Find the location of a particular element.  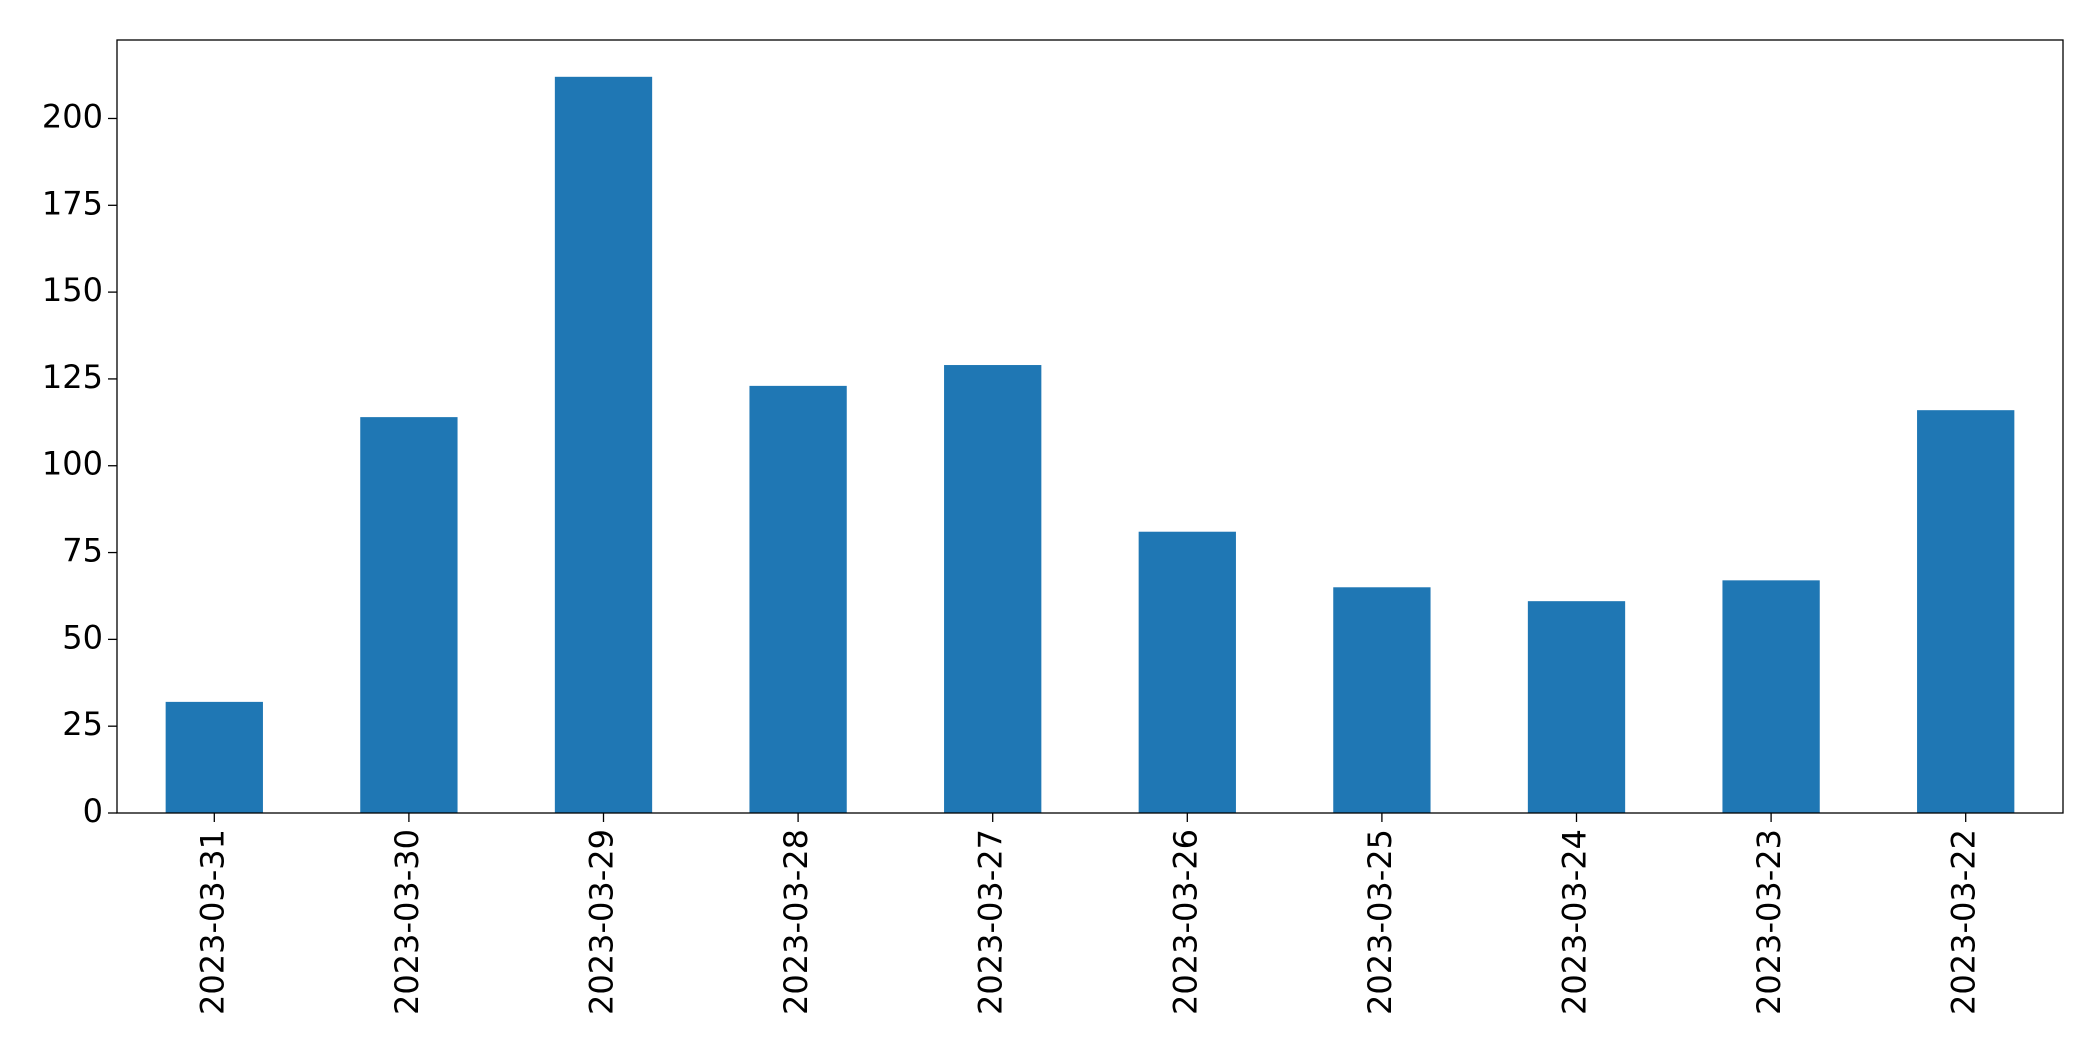

y-tick-label: 0 is located at coordinates (93, 811).